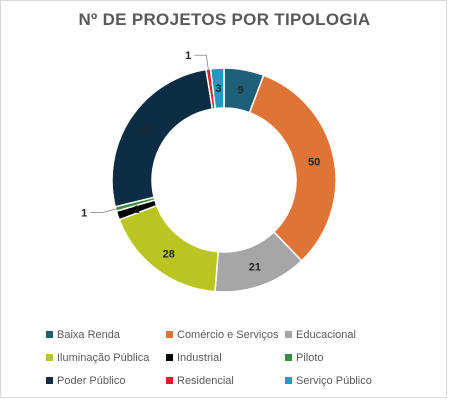 The height and width of the screenshot is (400, 449). I want to click on legend-item-educacional: Educacional, so click(350, 334).